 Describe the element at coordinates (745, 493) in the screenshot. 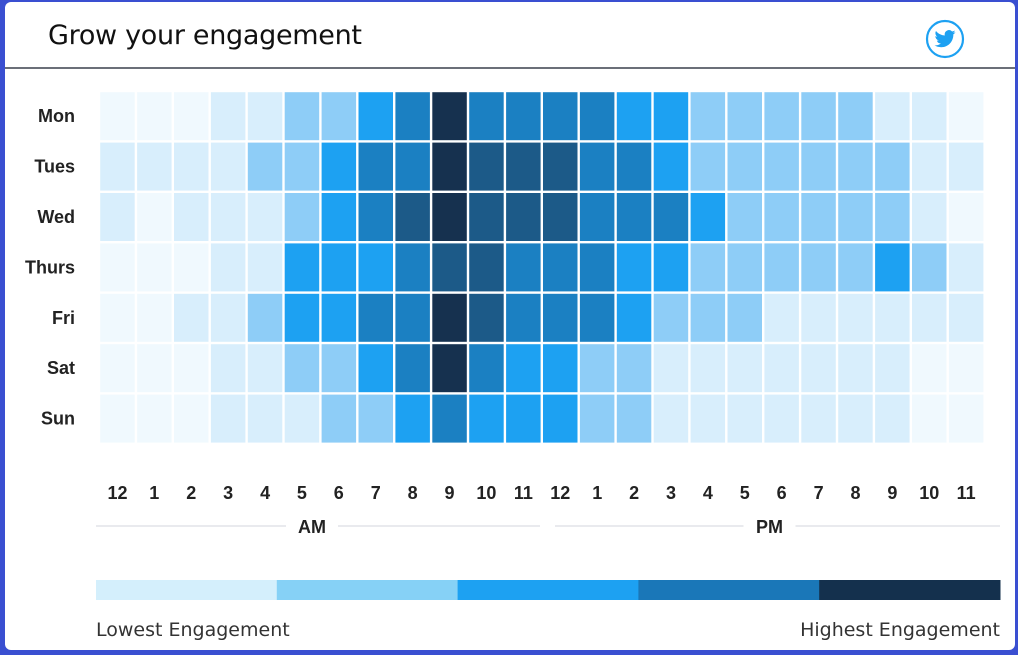

I see `column-label: 5` at that location.